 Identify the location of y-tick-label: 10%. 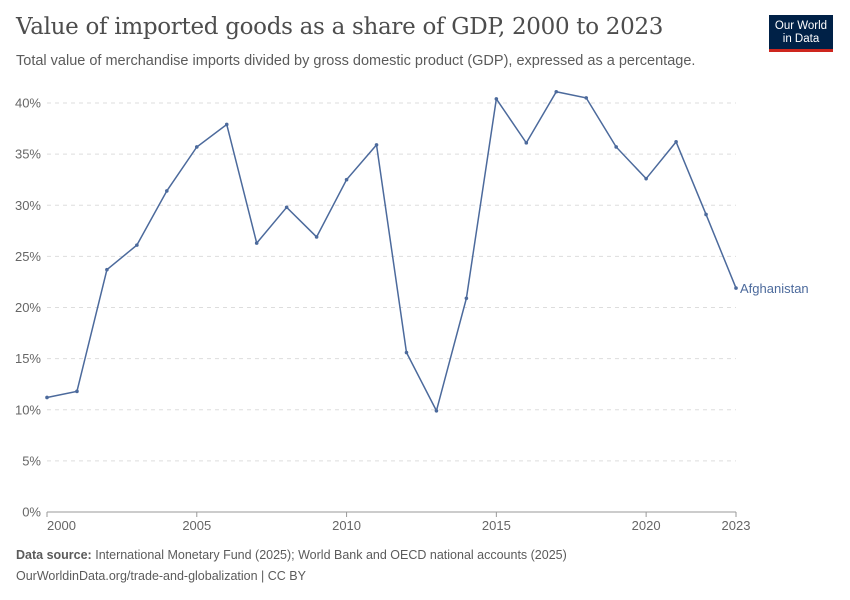
(28, 409).